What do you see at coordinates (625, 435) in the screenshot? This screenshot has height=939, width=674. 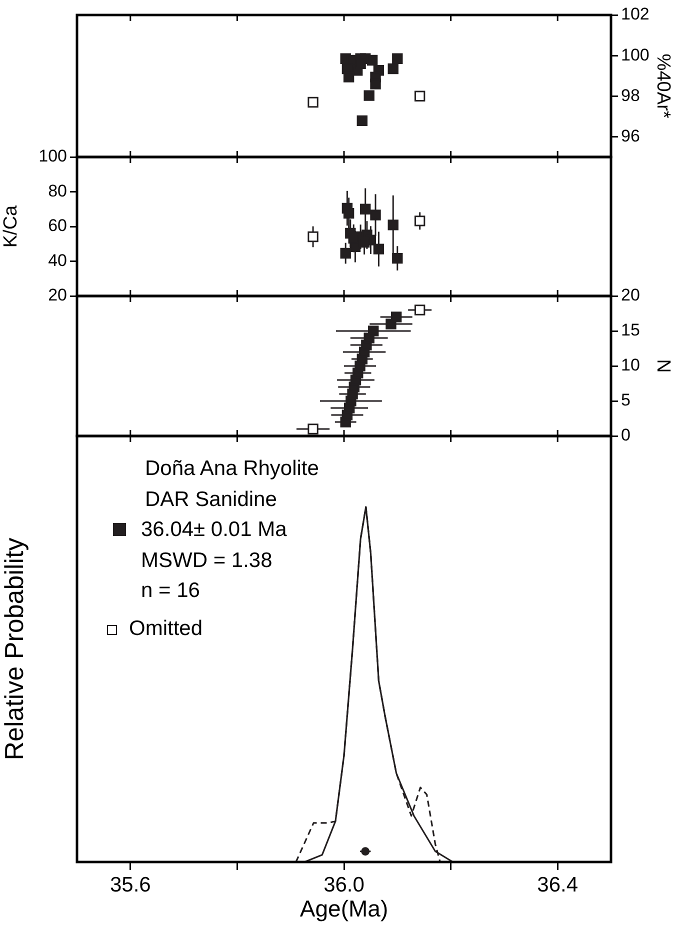 I see `y-tick-label: 0` at bounding box center [625, 435].